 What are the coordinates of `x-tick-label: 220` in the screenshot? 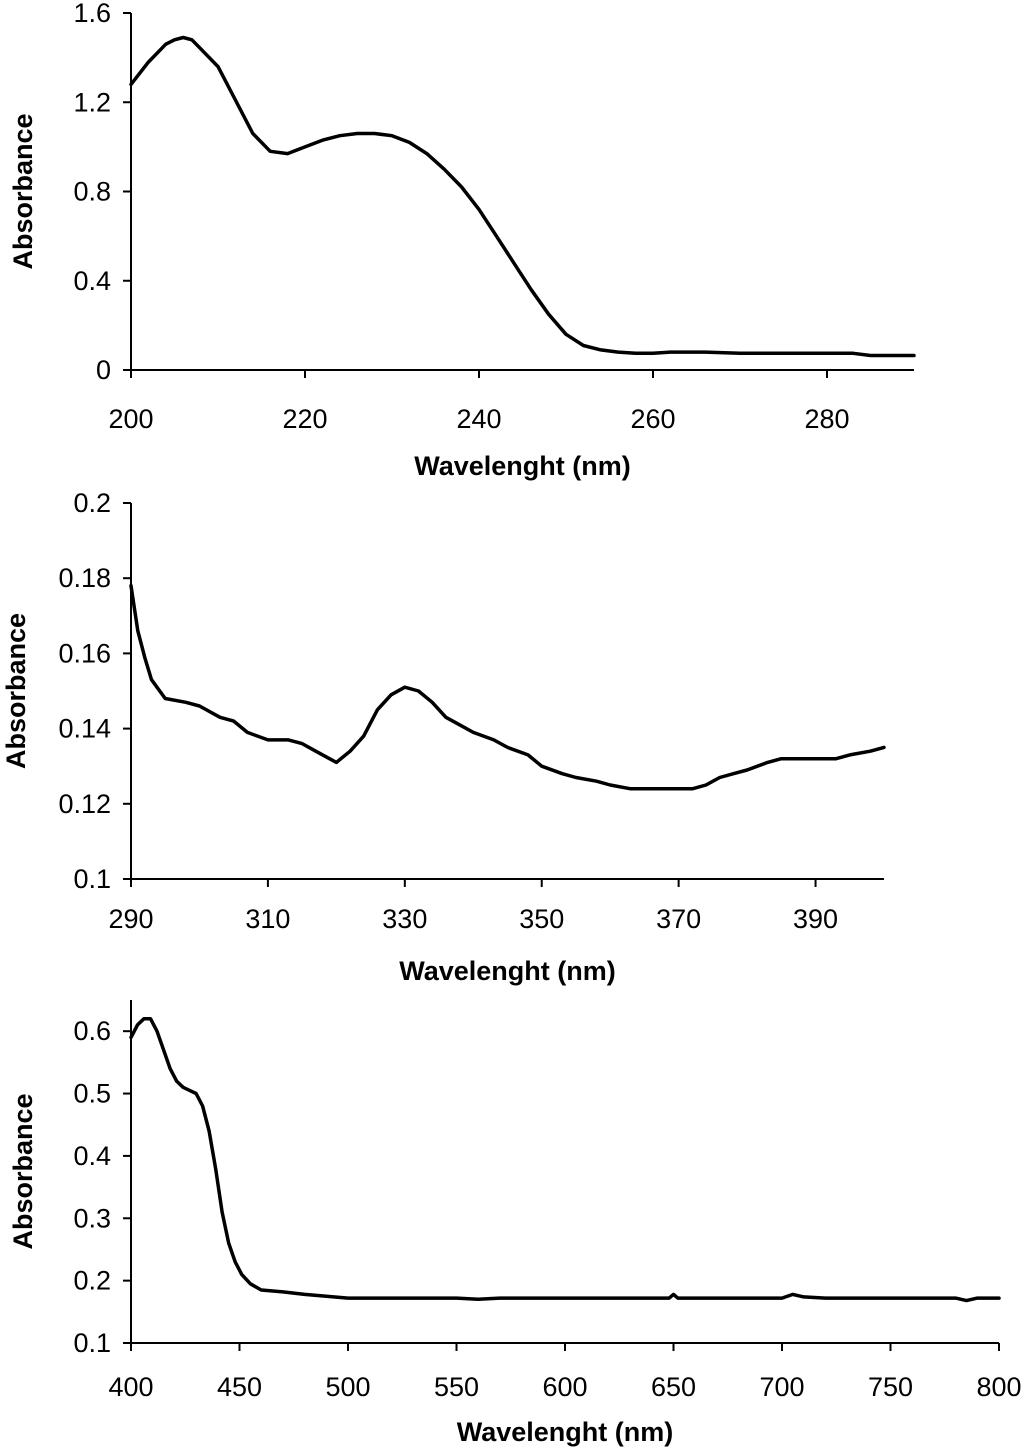 It's located at (304, 419).